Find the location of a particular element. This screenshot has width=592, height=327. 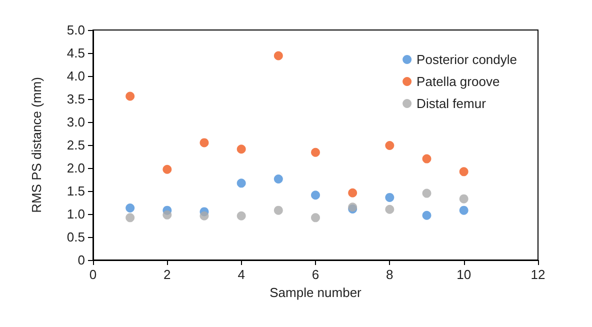

y-tick-label: 3.0 is located at coordinates (75, 122).